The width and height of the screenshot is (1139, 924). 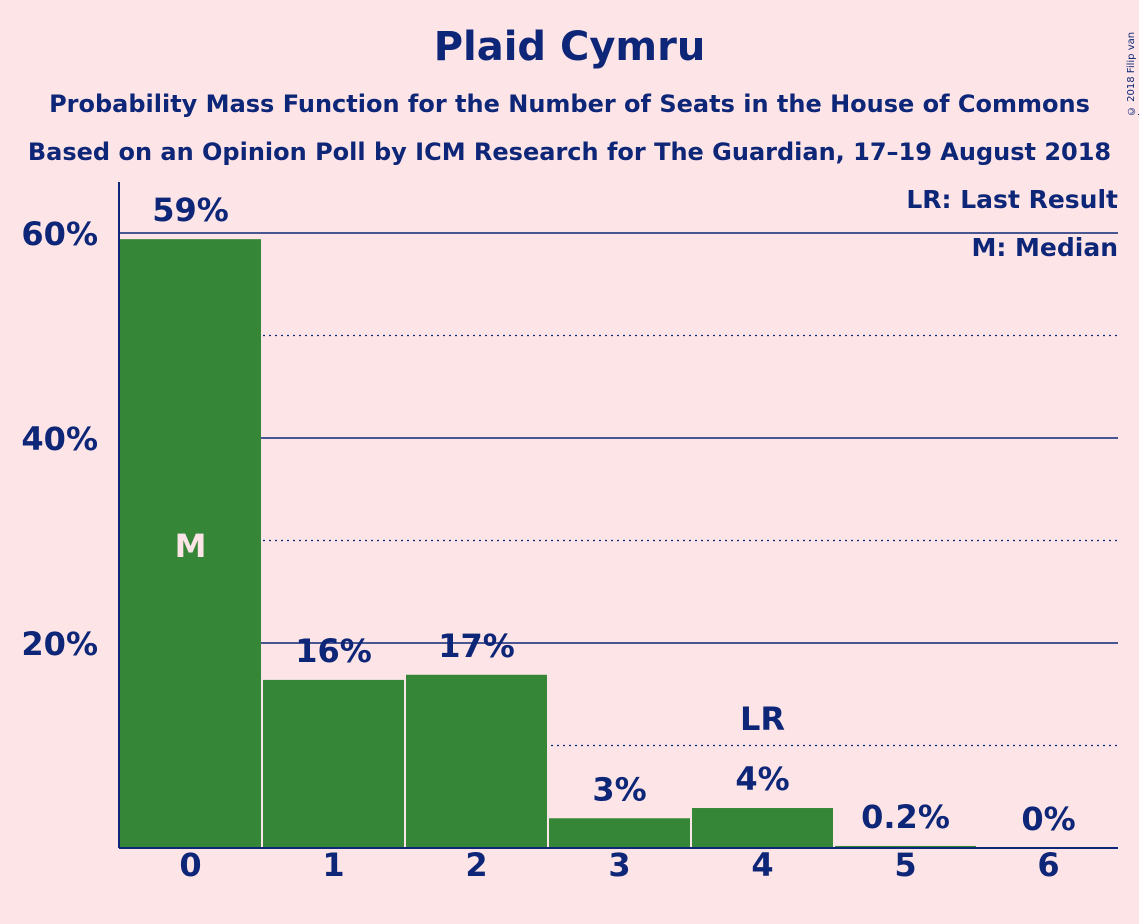 I want to click on legend-median: M: Median, so click(x=1044, y=247).